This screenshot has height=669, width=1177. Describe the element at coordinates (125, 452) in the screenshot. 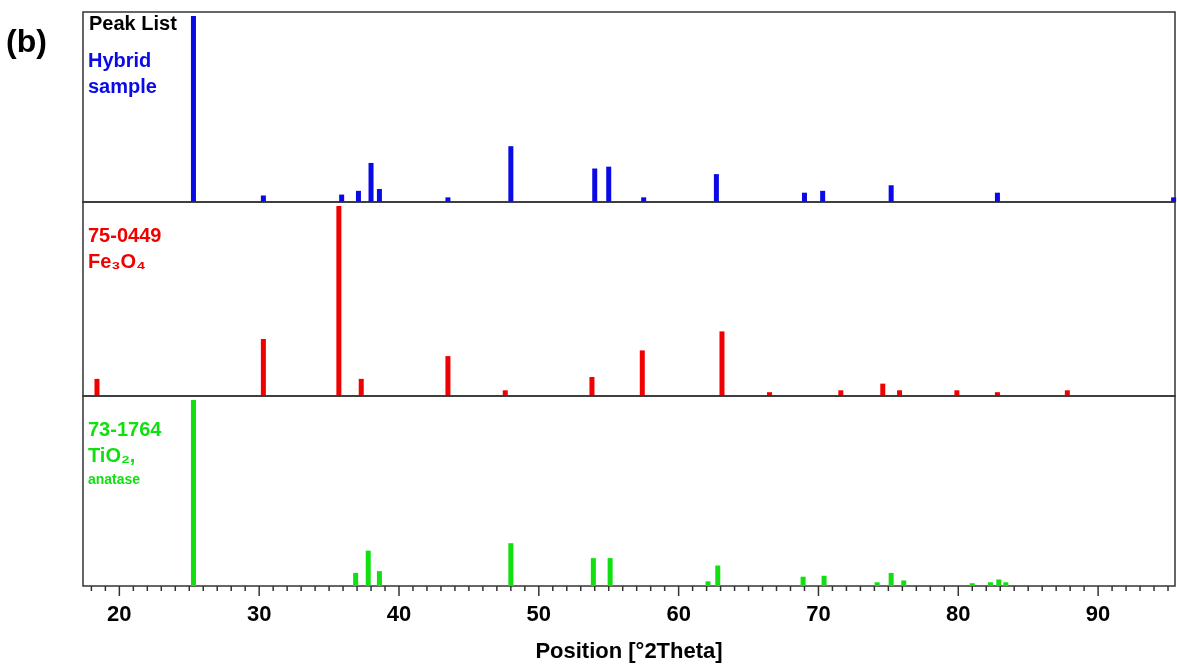

I see `series-label: 73-1764 TiO₂, anatase` at that location.